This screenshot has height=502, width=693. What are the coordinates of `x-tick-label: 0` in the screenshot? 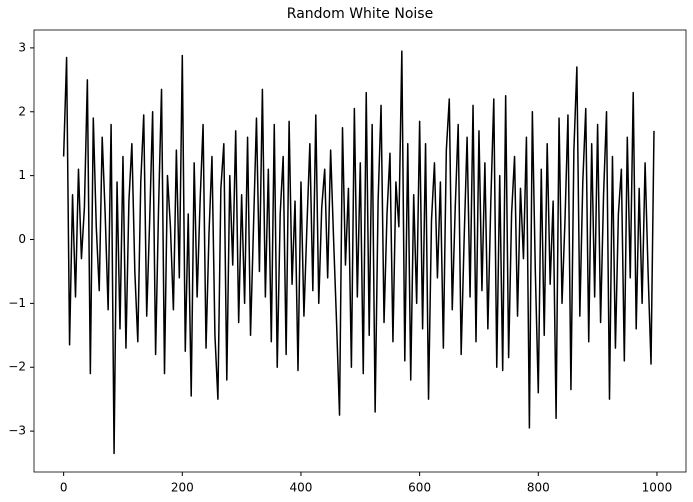 It's located at (64, 488).